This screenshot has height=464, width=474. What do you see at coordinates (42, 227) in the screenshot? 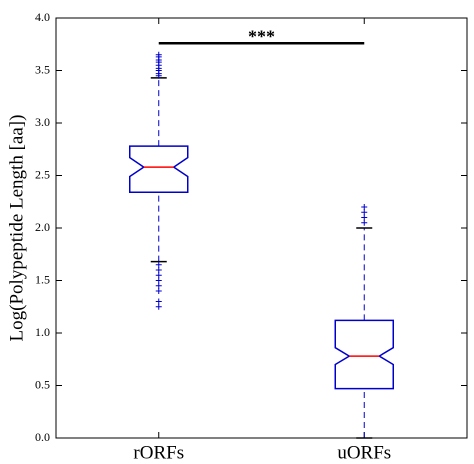
I see `y-tick-label: 2.0` at bounding box center [42, 227].